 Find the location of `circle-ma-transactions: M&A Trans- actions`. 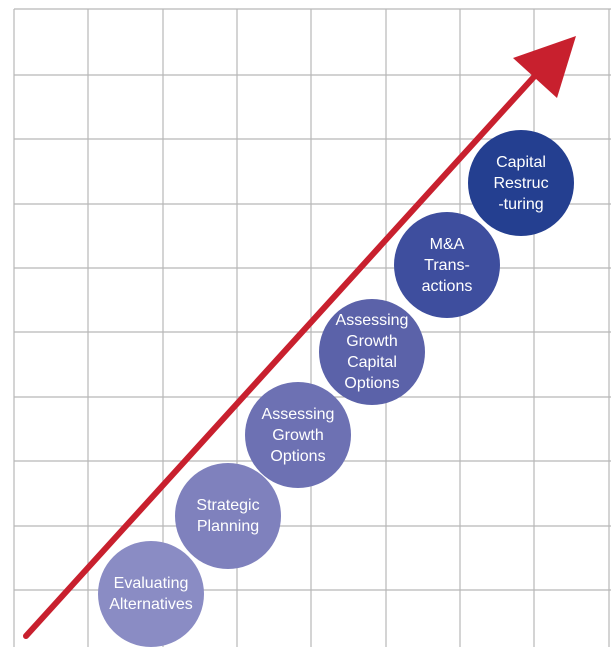

circle-ma-transactions: M&A Trans- actions is located at coordinates (447, 265).